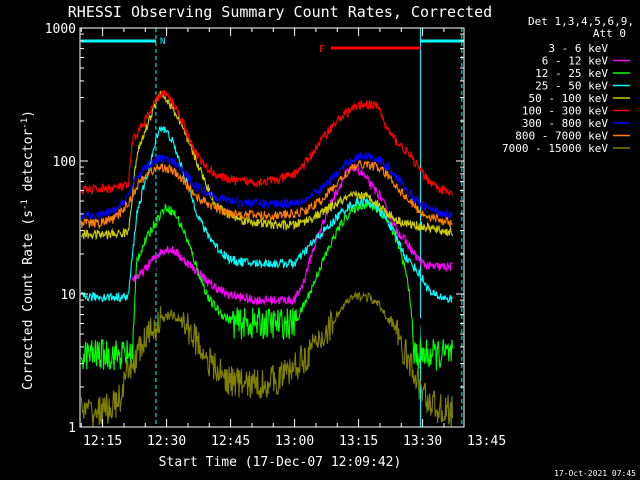 The height and width of the screenshot is (480, 640). Describe the element at coordinates (609, 33) in the screenshot. I see `legend-subtitle: Att 0` at that location.